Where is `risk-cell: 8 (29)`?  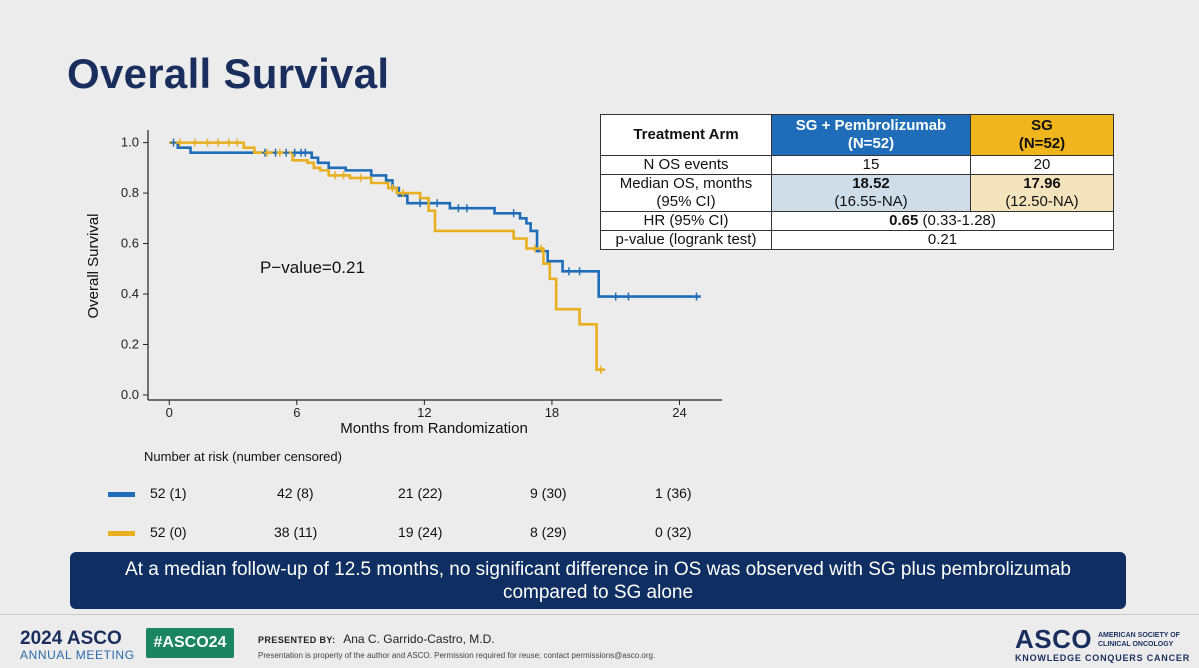
risk-cell: 8 (29) is located at coordinates (548, 532).